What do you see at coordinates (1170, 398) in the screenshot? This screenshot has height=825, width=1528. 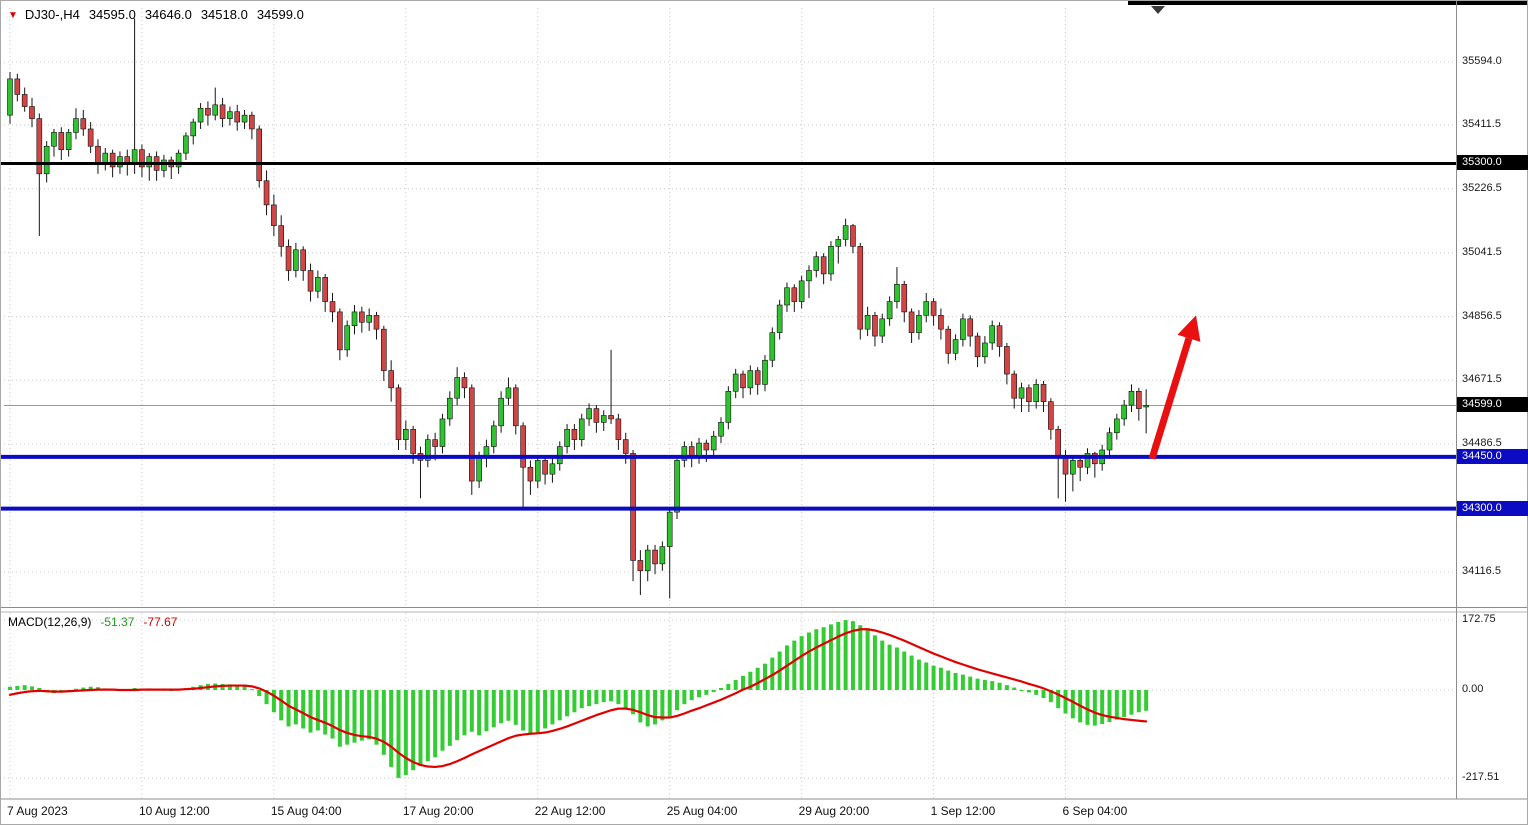 I see `trend-arrow-shaft` at bounding box center [1170, 398].